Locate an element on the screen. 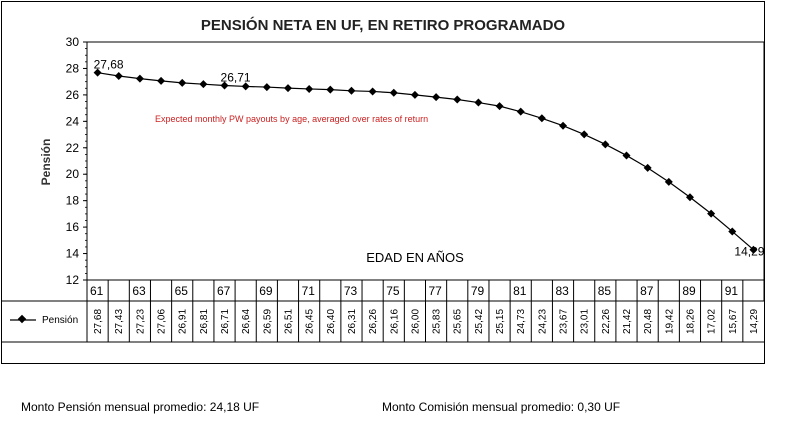 The image size is (803, 436). table-cell-value: 26,31 is located at coordinates (352, 321).